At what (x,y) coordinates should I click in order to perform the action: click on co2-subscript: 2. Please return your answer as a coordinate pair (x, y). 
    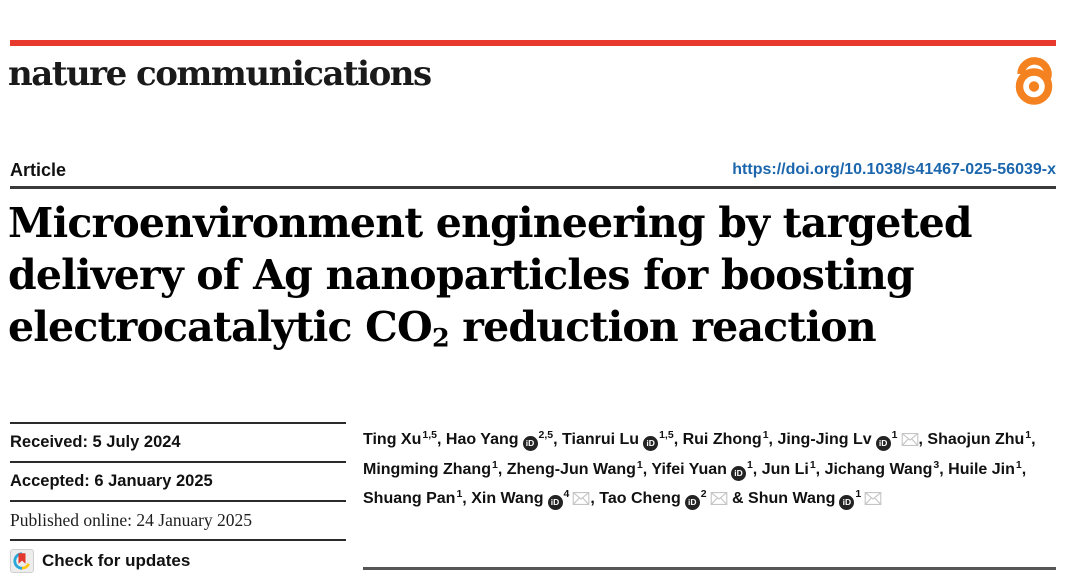
    Looking at the image, I should click on (440, 337).